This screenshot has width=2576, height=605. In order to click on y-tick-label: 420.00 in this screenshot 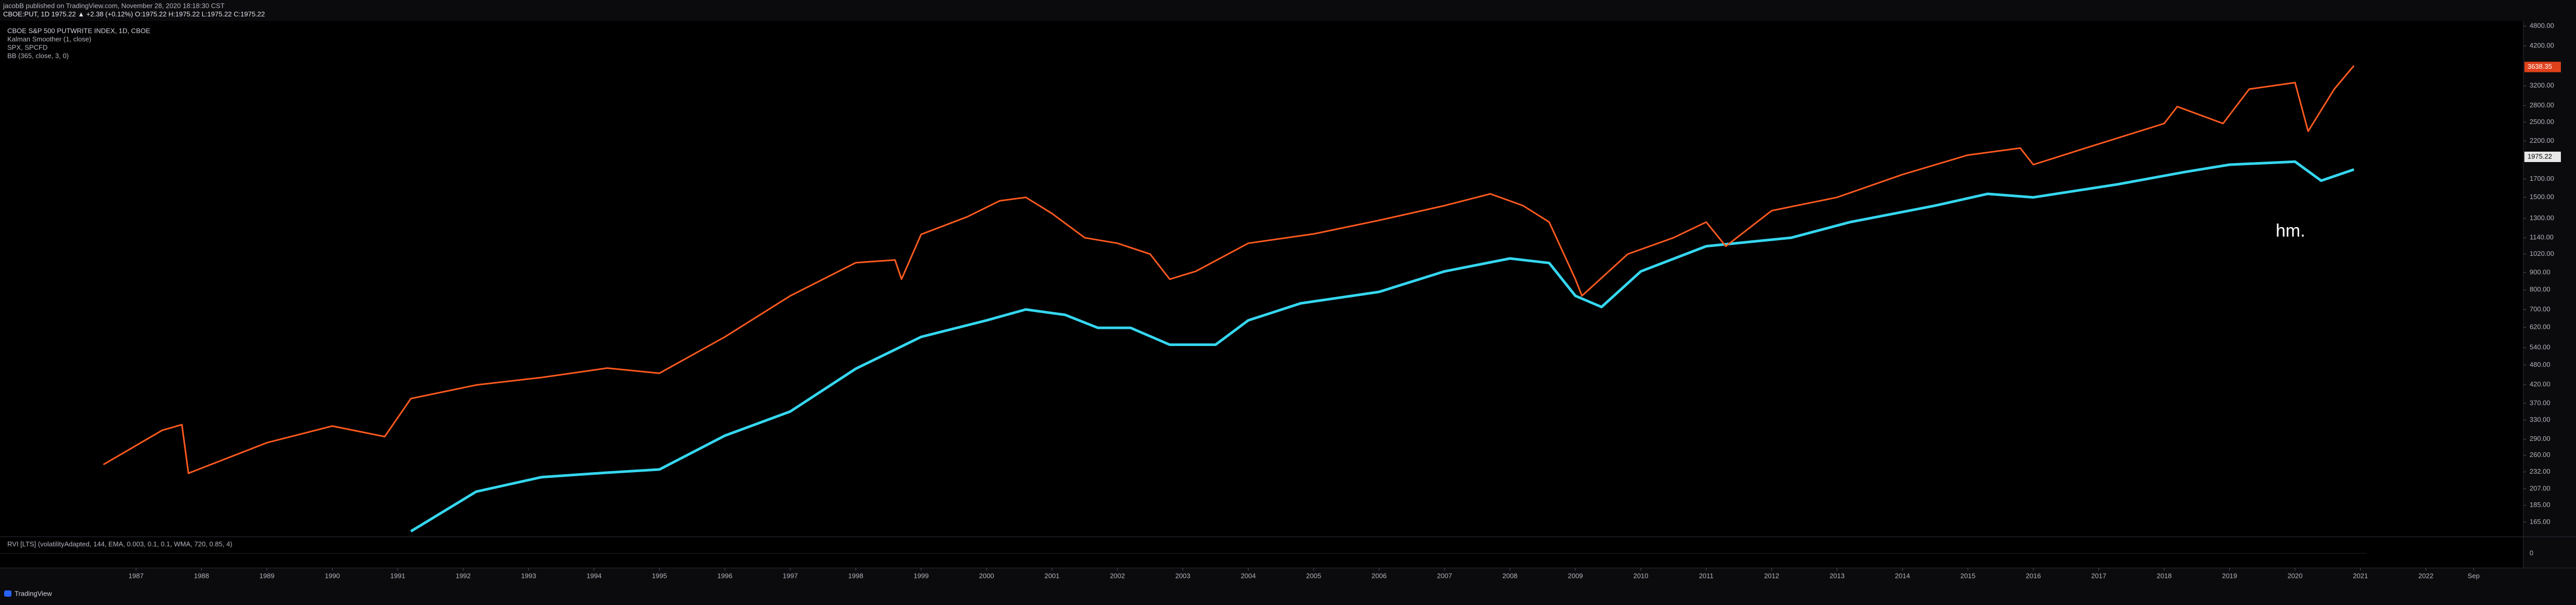, I will do `click(2540, 384)`.